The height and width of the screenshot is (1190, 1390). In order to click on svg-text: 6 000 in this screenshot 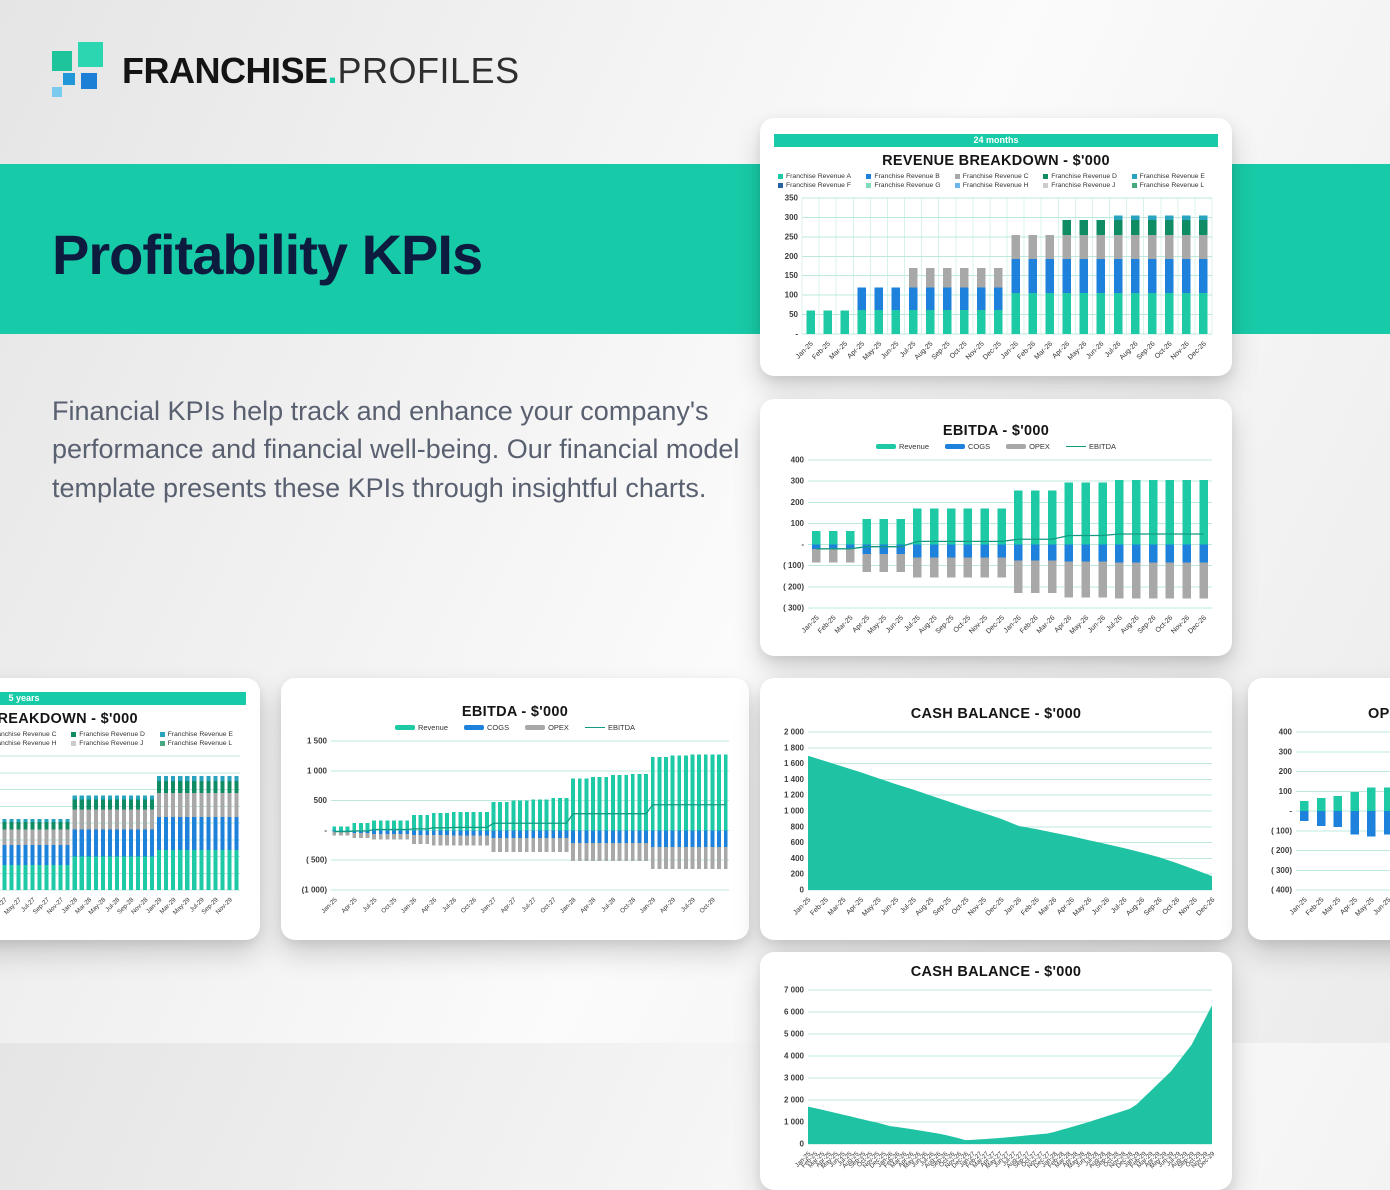, I will do `click(794, 1012)`.